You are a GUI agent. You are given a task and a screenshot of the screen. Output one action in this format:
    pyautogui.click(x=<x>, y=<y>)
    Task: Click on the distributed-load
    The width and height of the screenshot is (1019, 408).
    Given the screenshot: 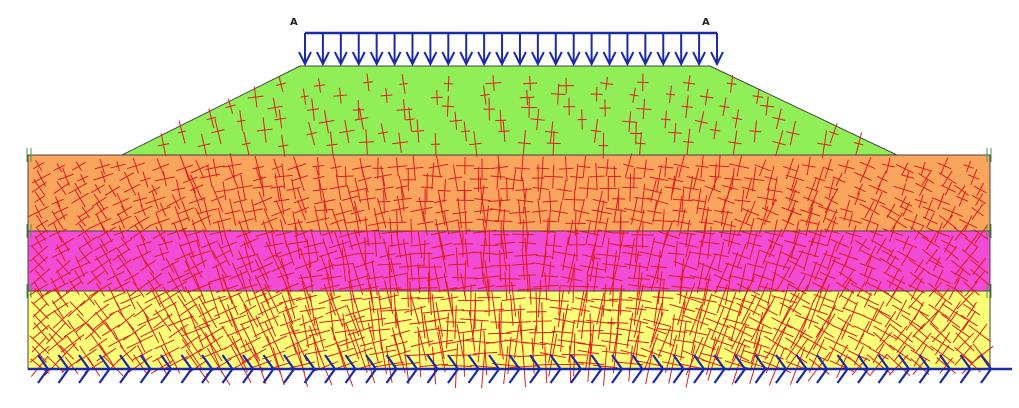 What is the action you would take?
    pyautogui.click(x=511, y=49)
    